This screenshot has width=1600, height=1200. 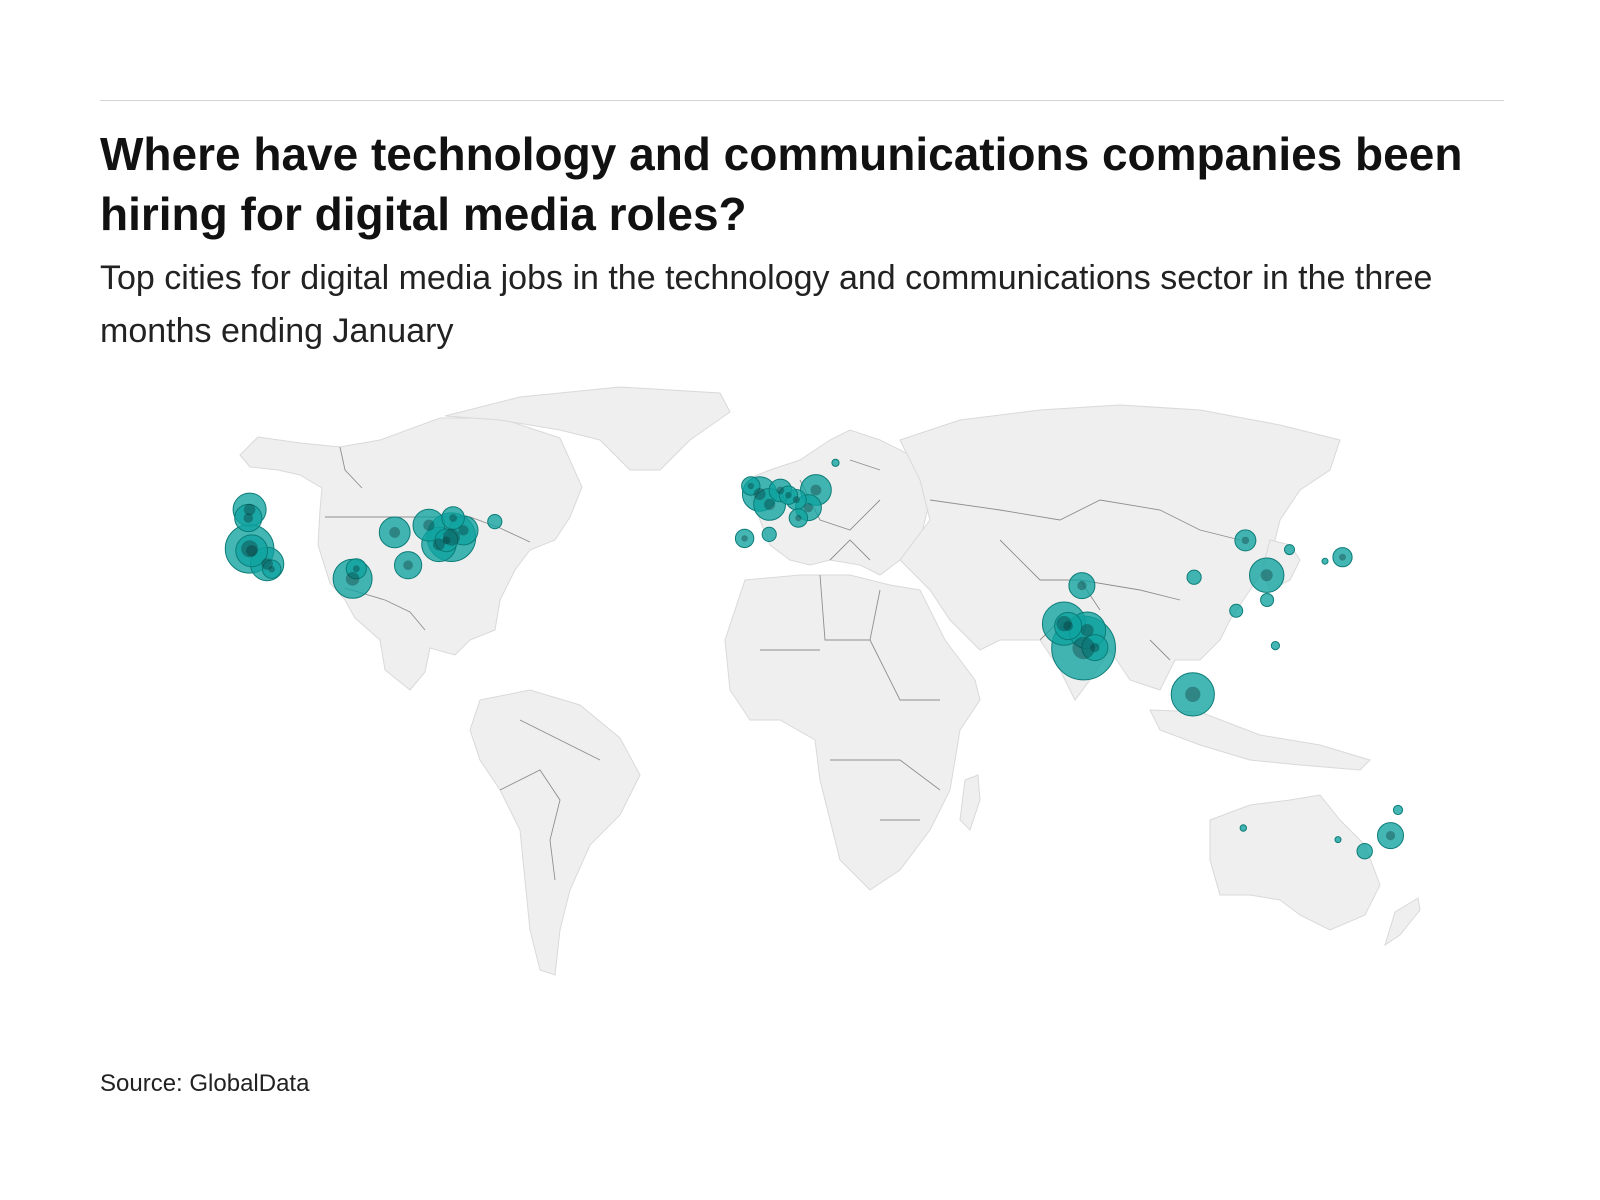 What do you see at coordinates (205, 1083) in the screenshot?
I see `source-note: Source: GlobalData` at bounding box center [205, 1083].